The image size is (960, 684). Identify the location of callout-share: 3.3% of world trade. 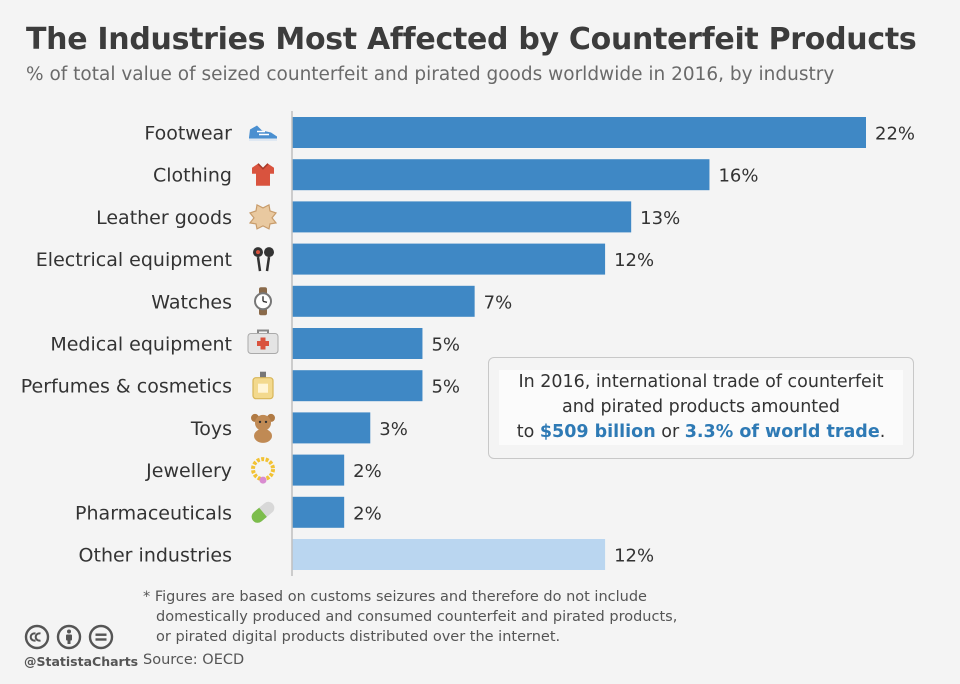
(782, 432).